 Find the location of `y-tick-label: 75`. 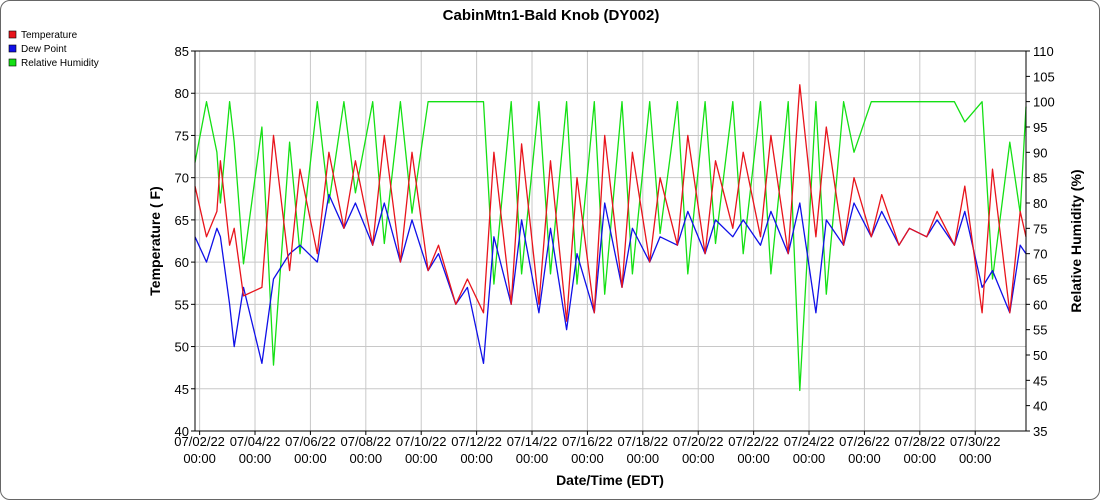

y-tick-label: 75 is located at coordinates (182, 135).